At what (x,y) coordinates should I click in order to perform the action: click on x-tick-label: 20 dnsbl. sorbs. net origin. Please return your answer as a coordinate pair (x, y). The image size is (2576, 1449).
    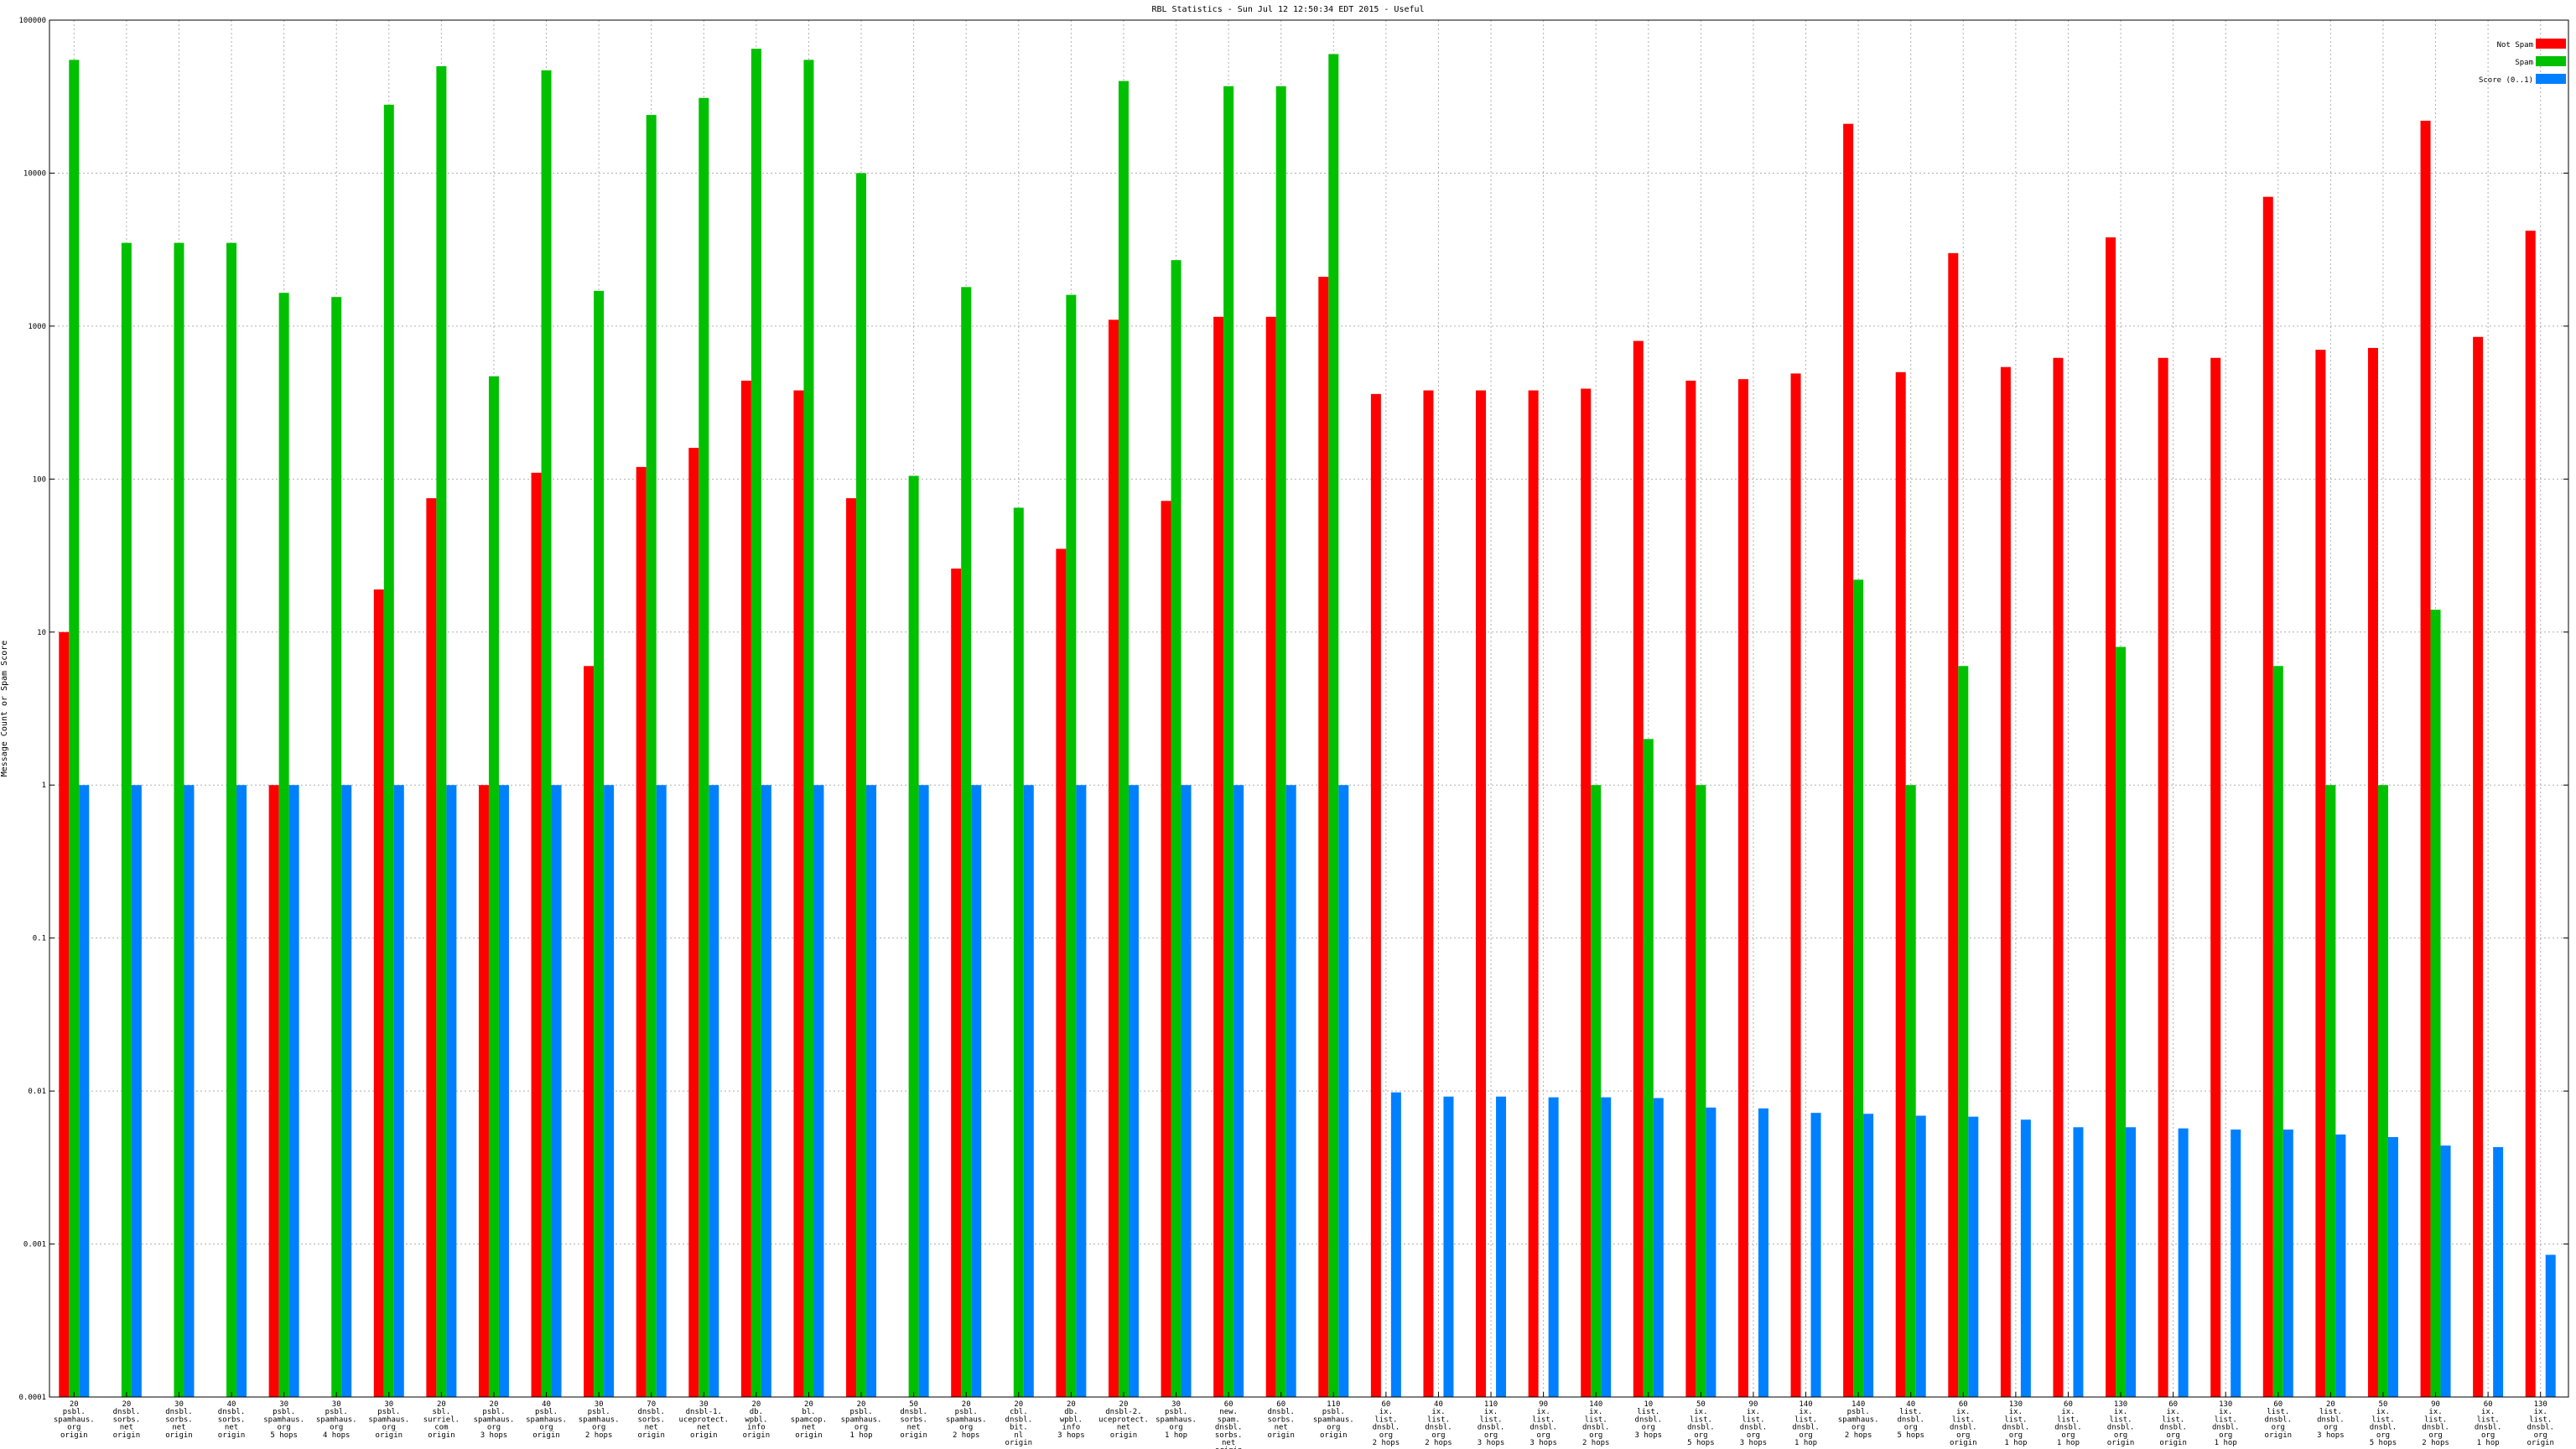
    Looking at the image, I should click on (127, 1420).